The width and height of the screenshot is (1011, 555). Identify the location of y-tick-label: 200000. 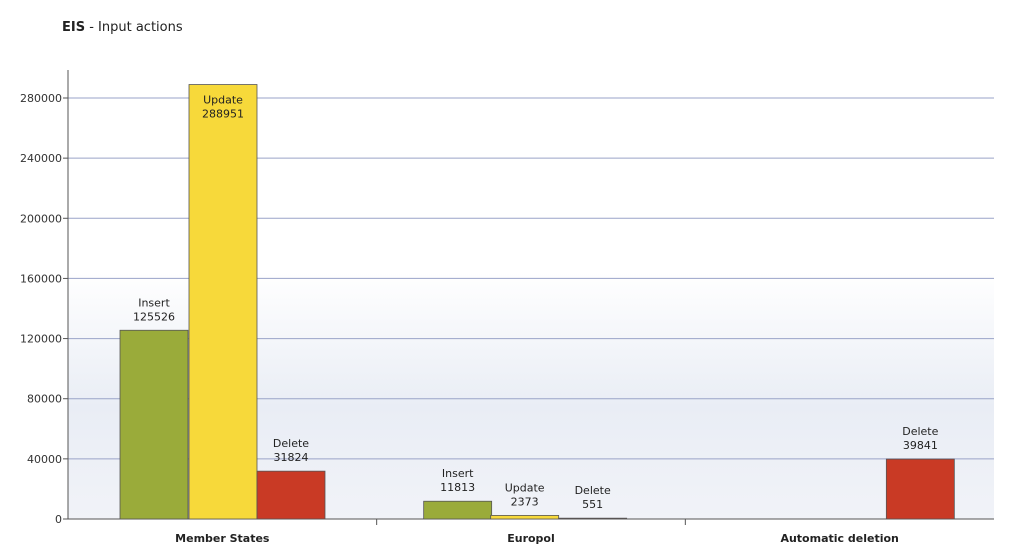
(41, 218).